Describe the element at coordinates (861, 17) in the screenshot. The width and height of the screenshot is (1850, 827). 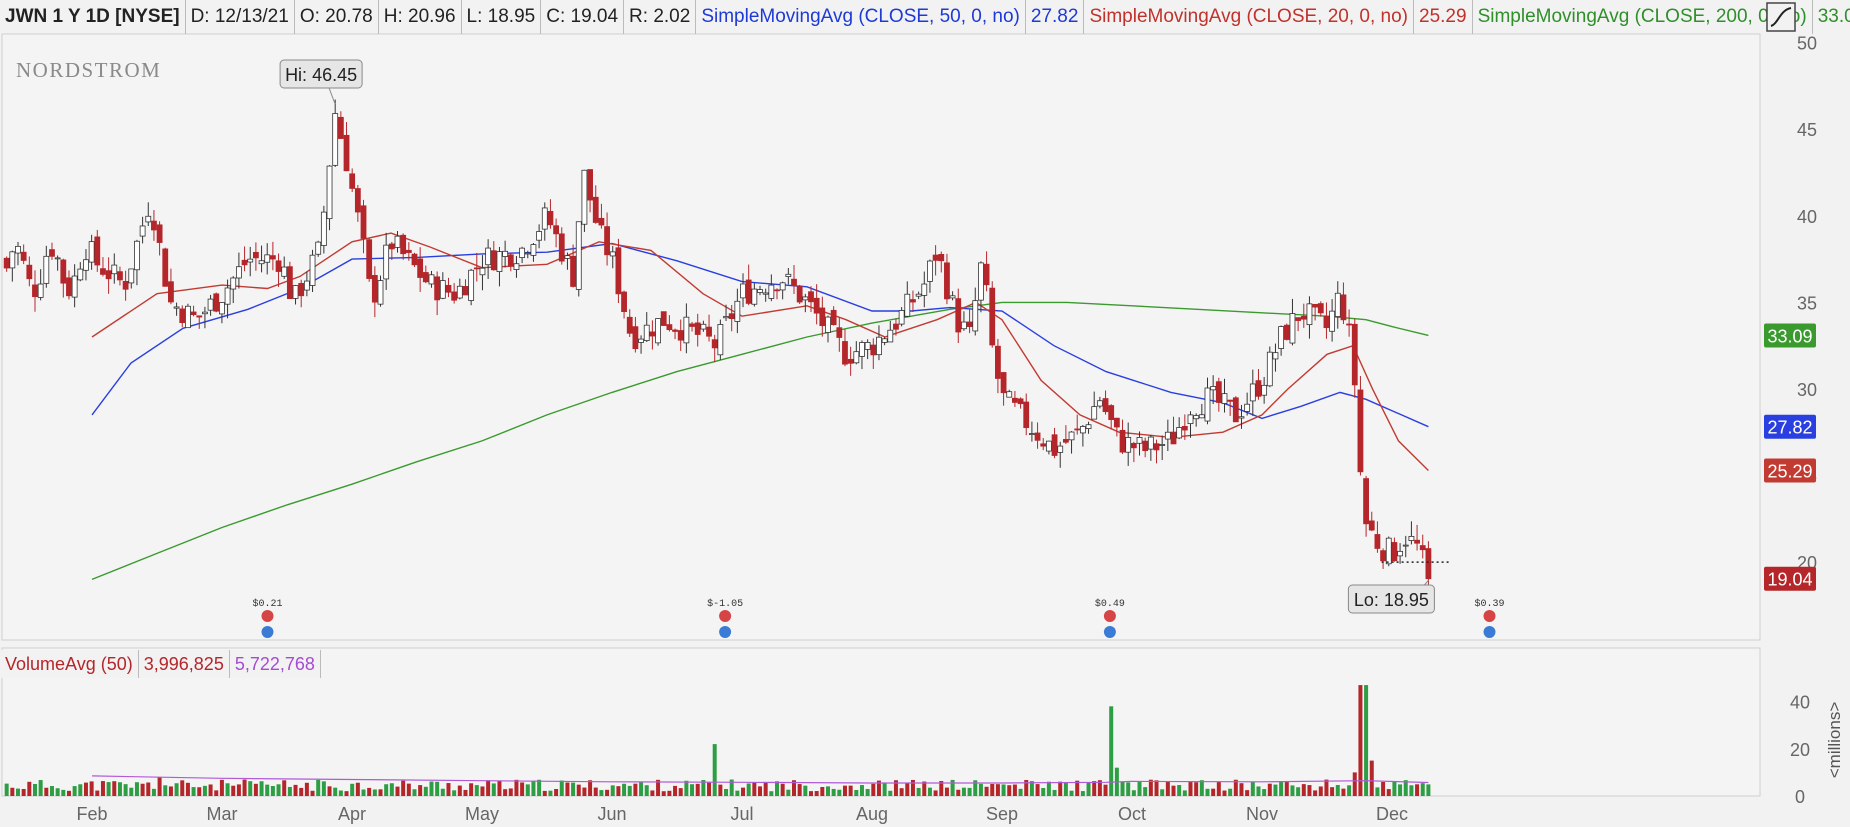
I see `sma50-label: SimpleMovingAvg (CLOSE, 50, 0, no)` at that location.